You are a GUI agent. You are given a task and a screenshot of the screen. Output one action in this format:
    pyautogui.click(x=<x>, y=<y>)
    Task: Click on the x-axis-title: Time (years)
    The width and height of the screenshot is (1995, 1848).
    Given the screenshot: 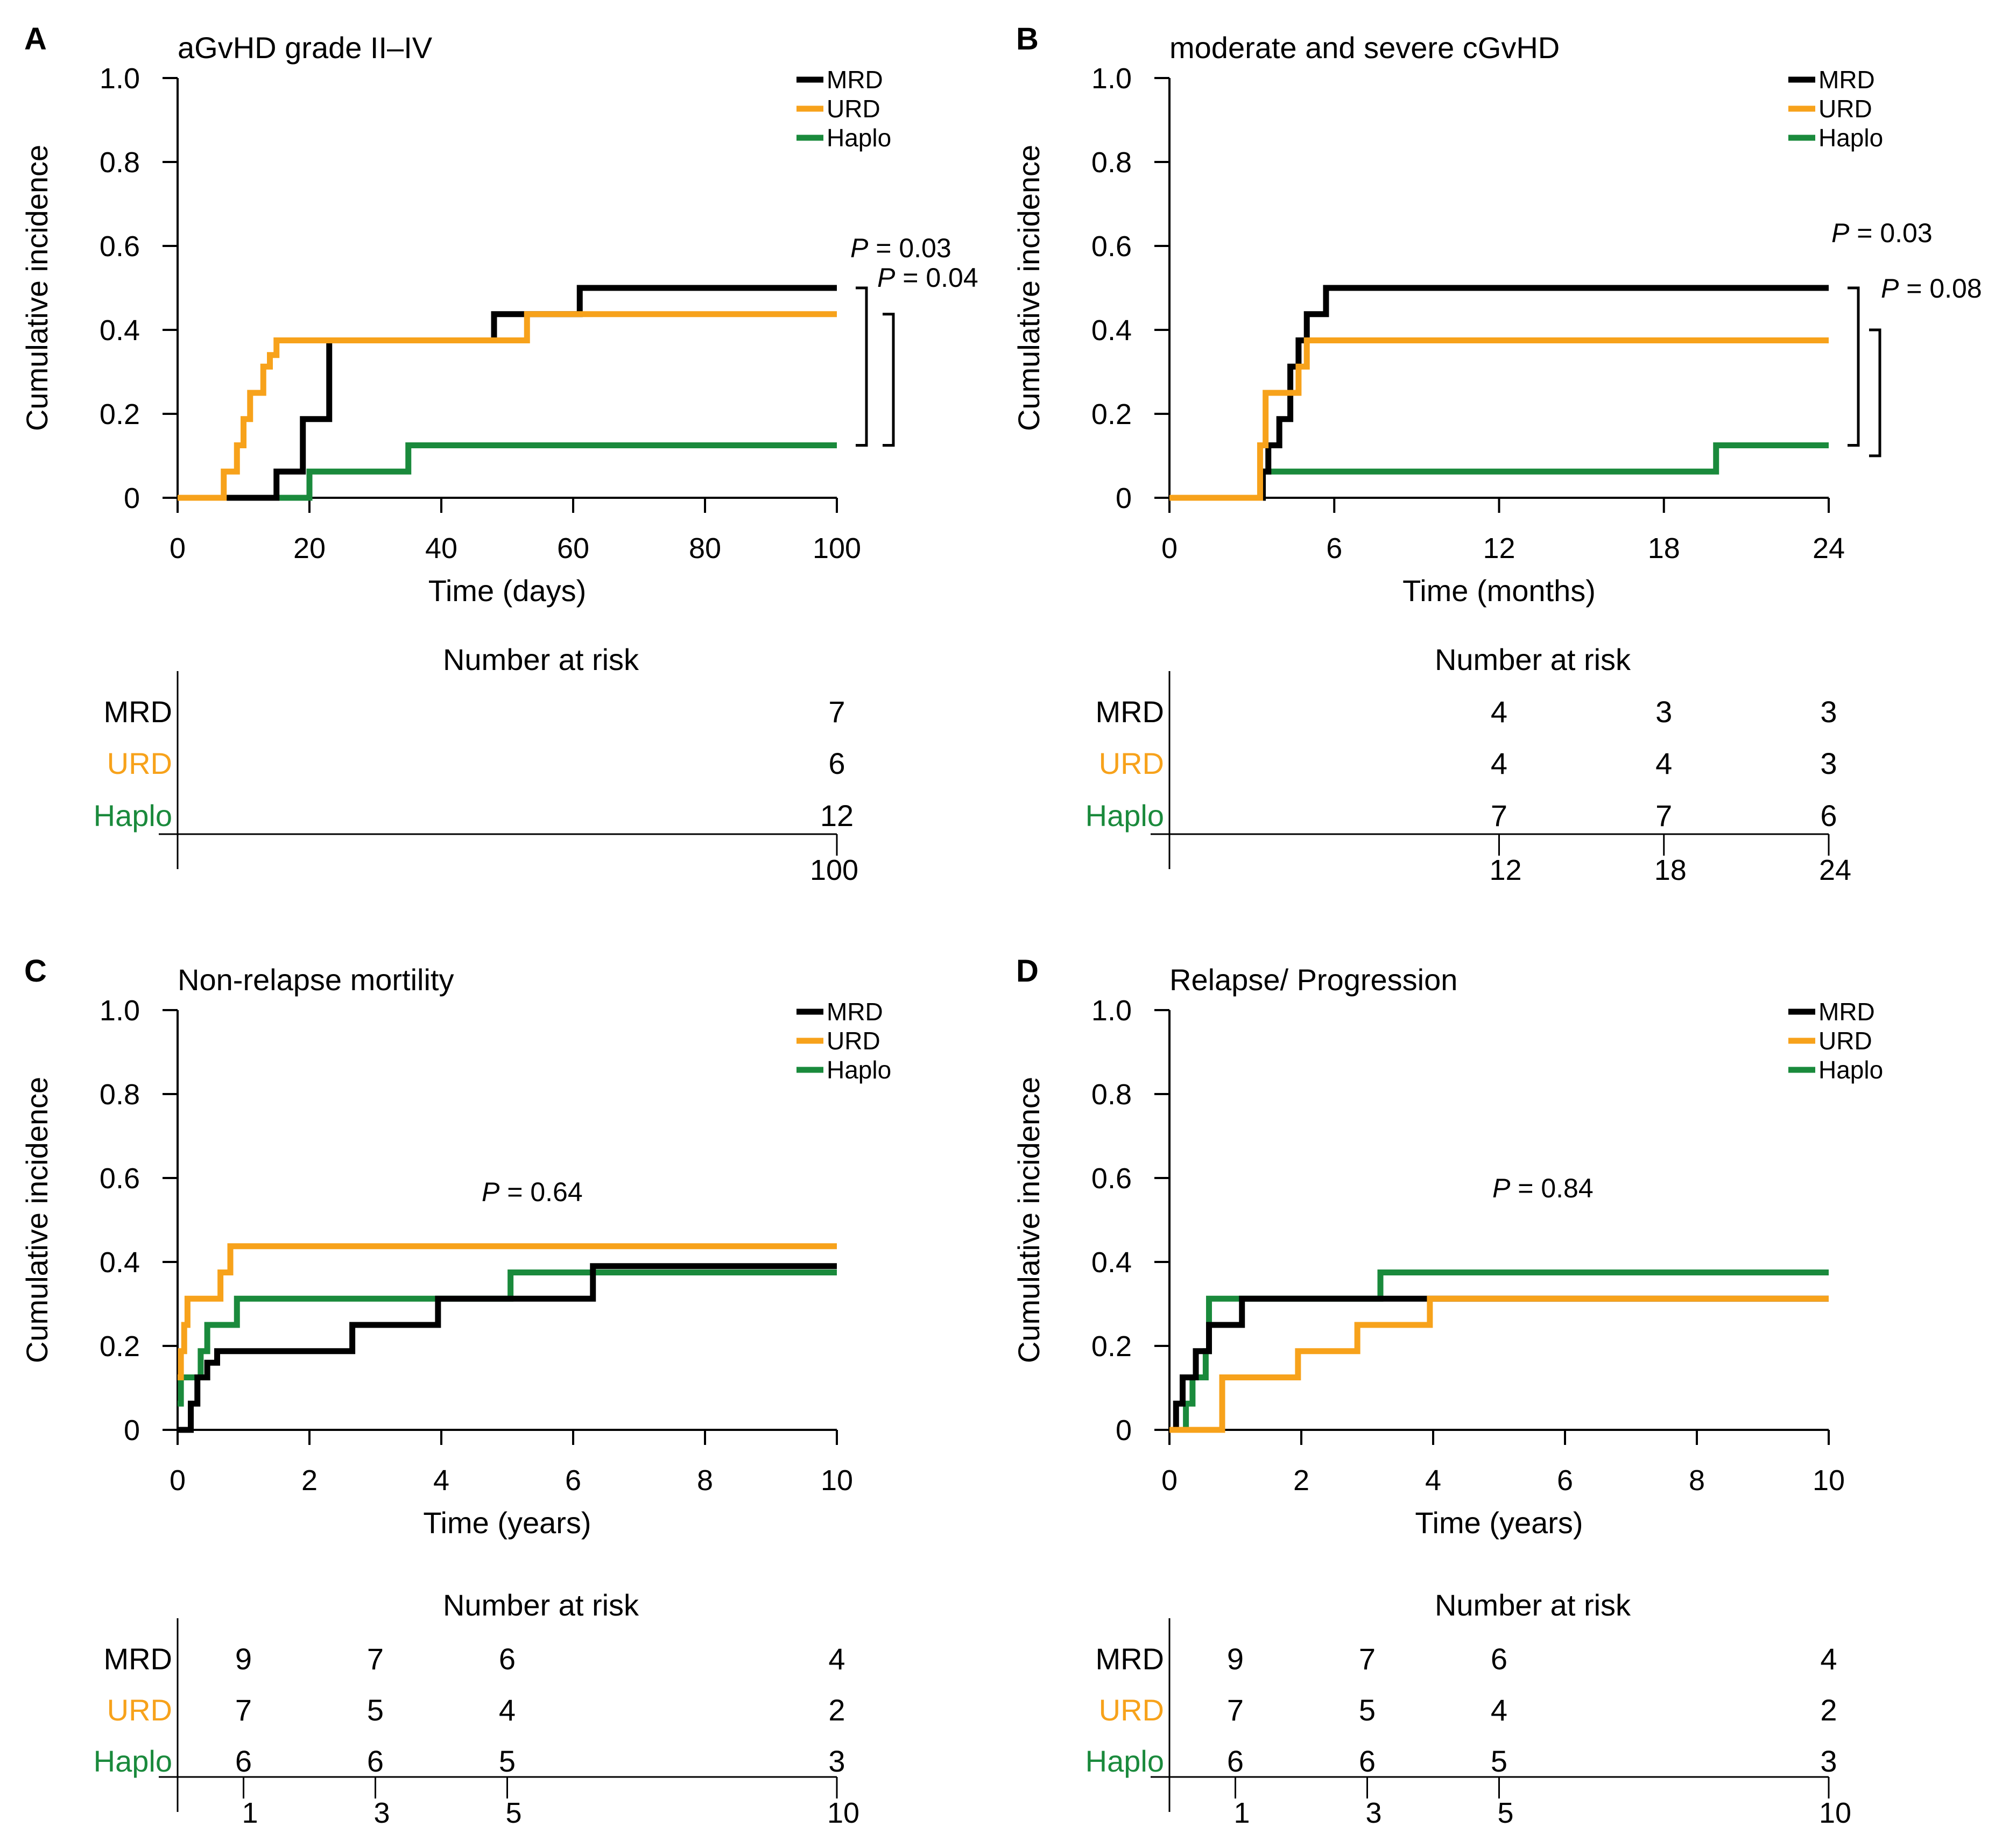 What is the action you would take?
    pyautogui.click(x=1499, y=1523)
    